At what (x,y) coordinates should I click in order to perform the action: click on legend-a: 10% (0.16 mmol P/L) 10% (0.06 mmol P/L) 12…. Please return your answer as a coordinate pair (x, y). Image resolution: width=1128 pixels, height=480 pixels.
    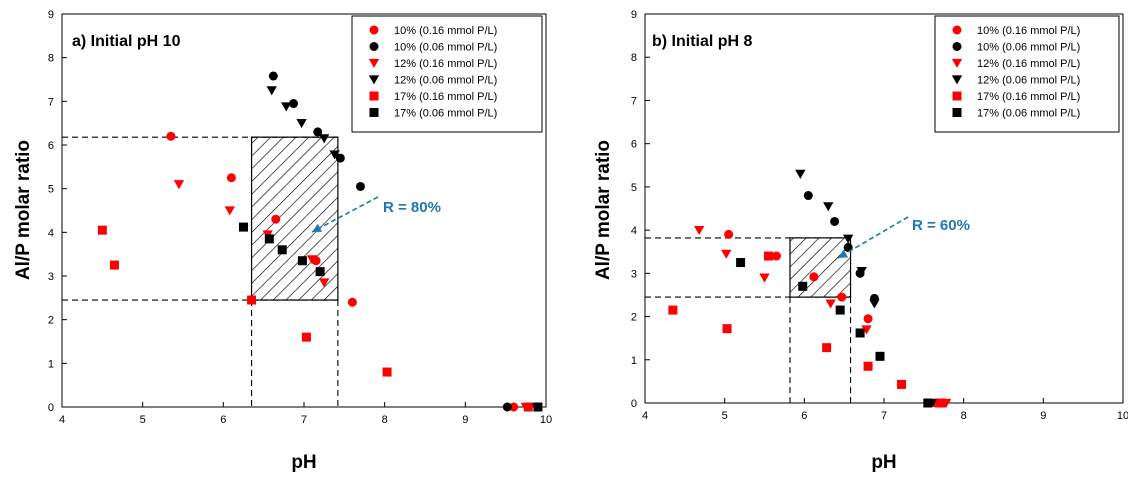
    Looking at the image, I should click on (447, 74).